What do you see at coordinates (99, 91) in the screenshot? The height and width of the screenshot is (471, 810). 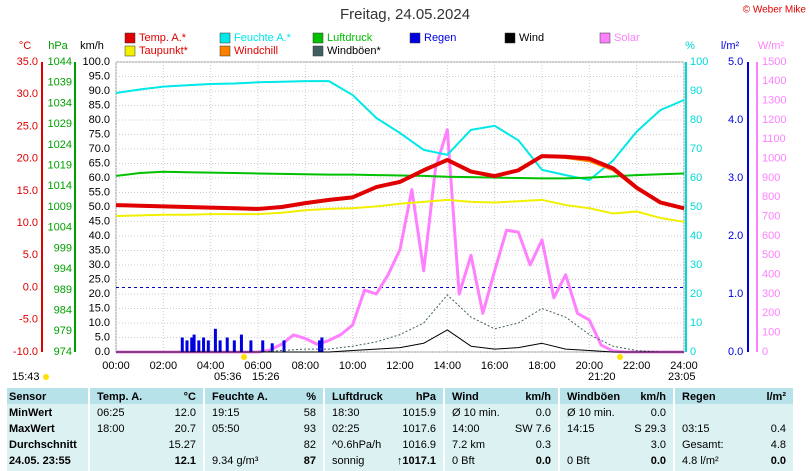 I see `y-tick-label: 90.0` at bounding box center [99, 91].